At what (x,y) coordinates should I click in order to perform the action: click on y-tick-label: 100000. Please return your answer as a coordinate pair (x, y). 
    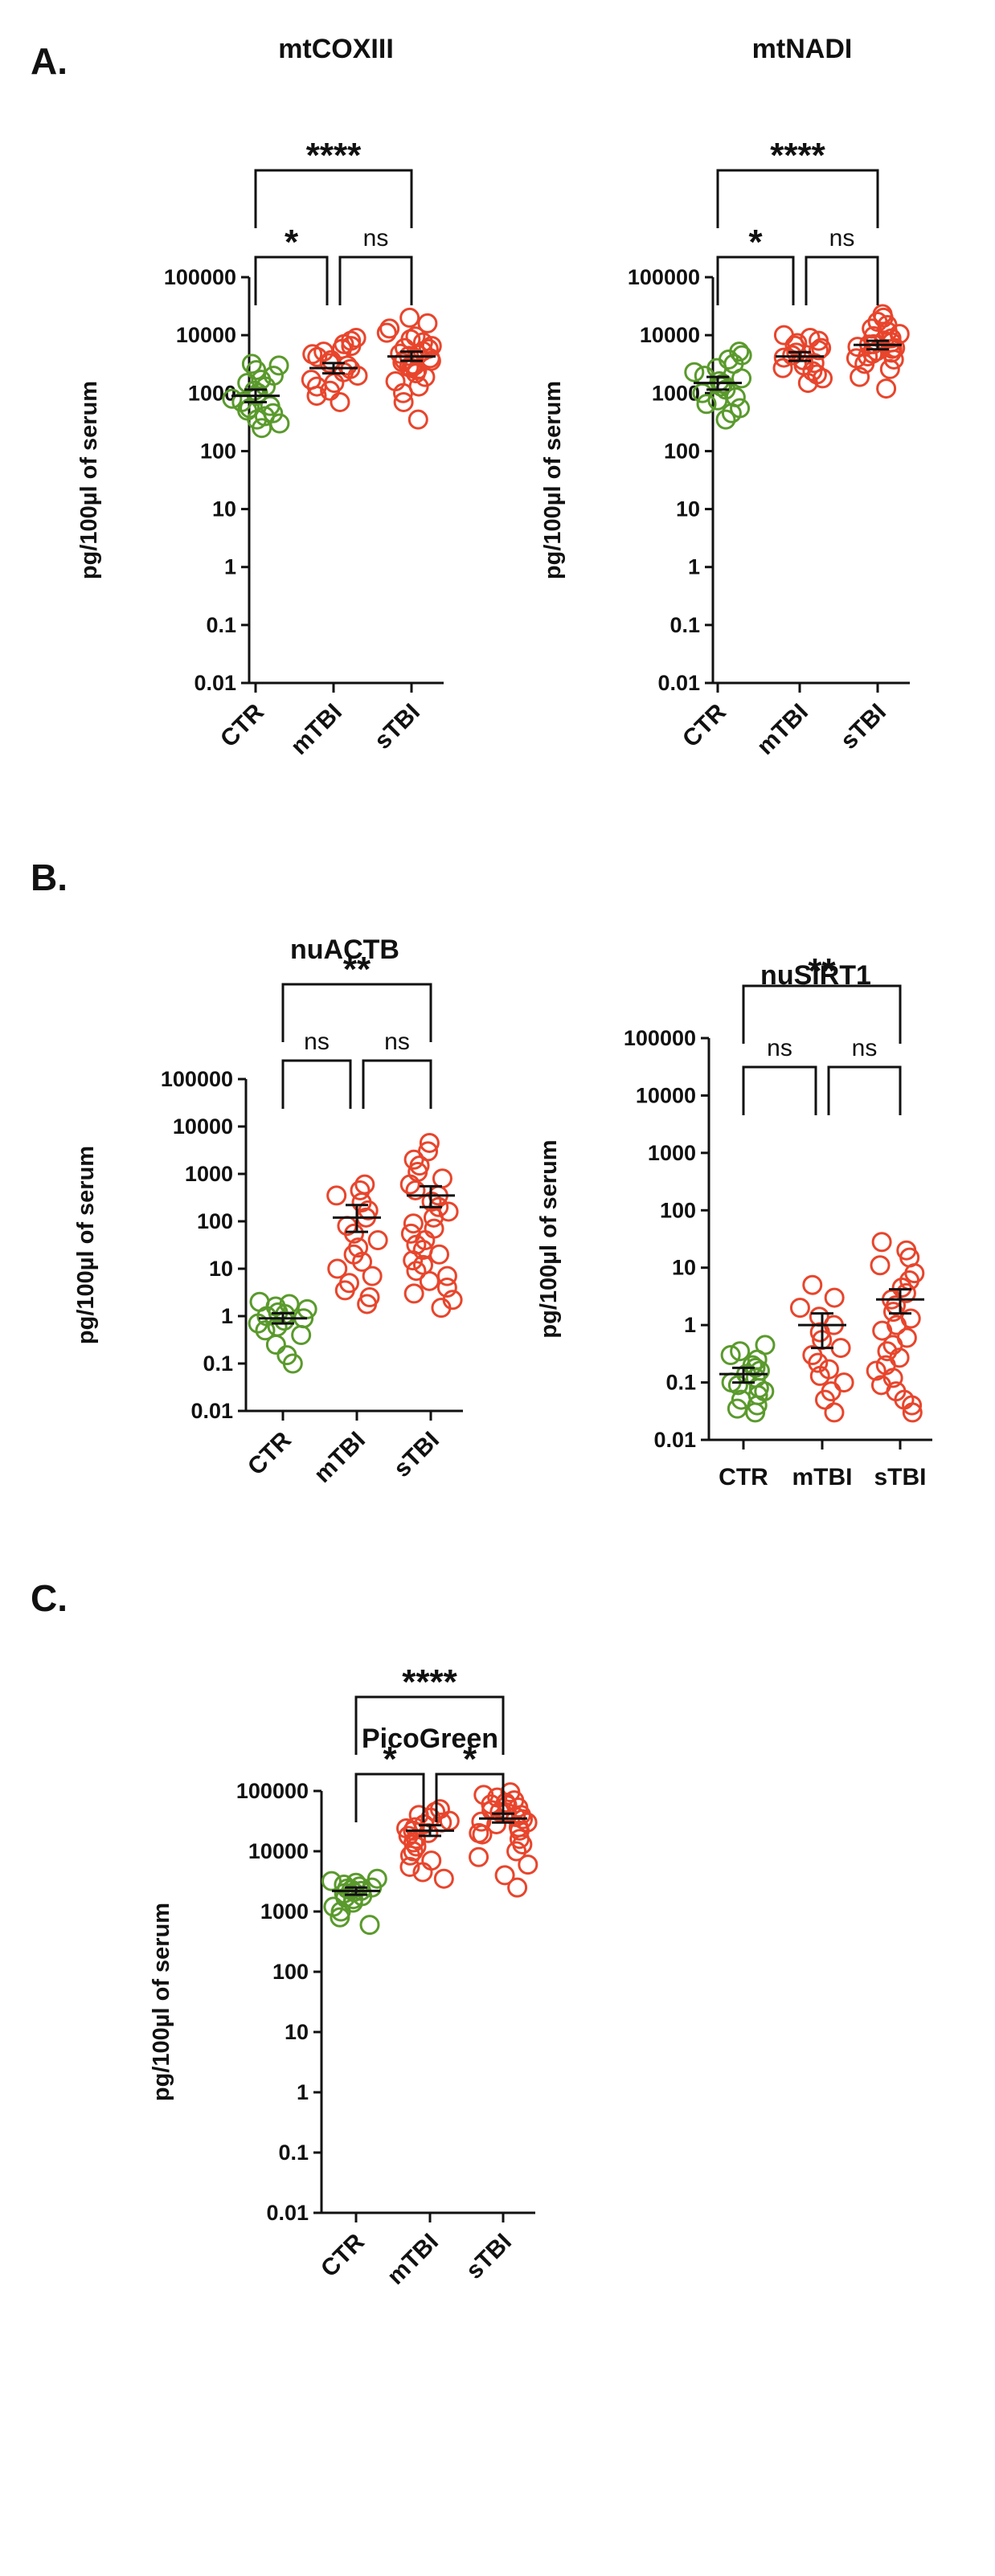
    Looking at the image, I should click on (660, 1038).